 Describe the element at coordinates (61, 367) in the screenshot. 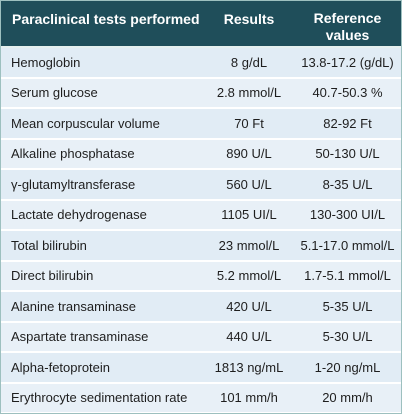

I see `test-name-cell: Alpha-fetoprotein` at that location.